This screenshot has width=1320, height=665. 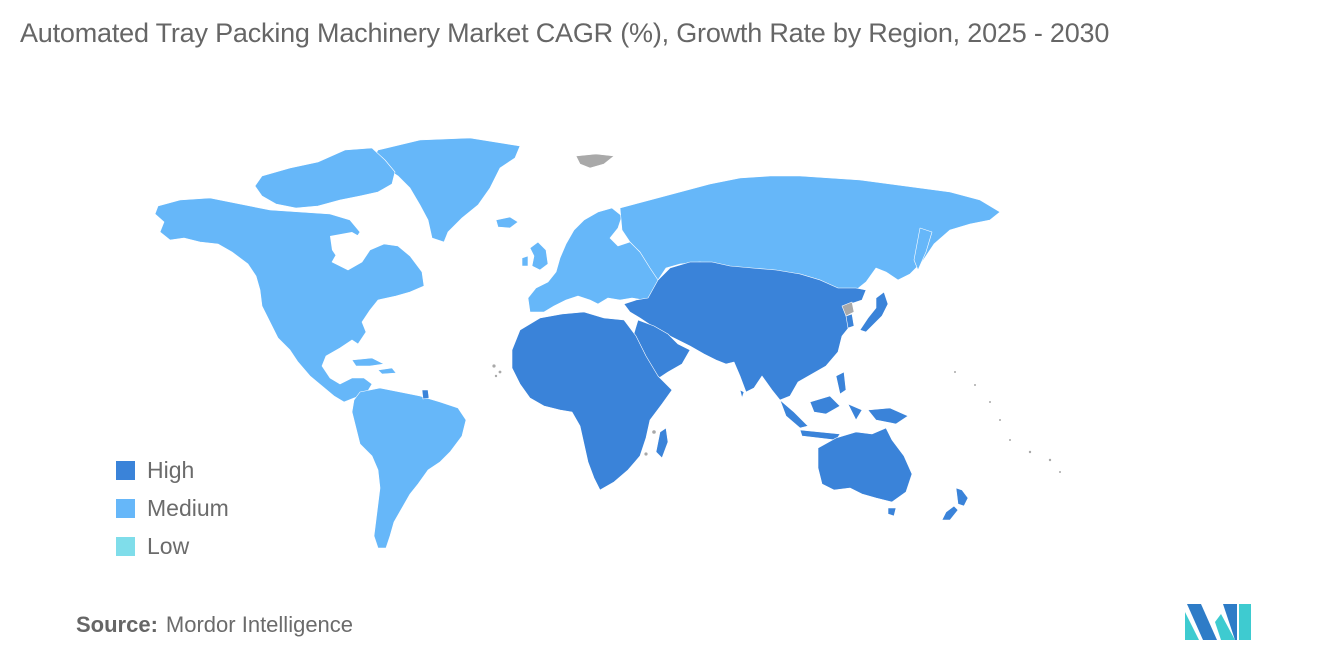 I want to click on source-attribution: Source: Mordor Intelligence, so click(x=214, y=625).